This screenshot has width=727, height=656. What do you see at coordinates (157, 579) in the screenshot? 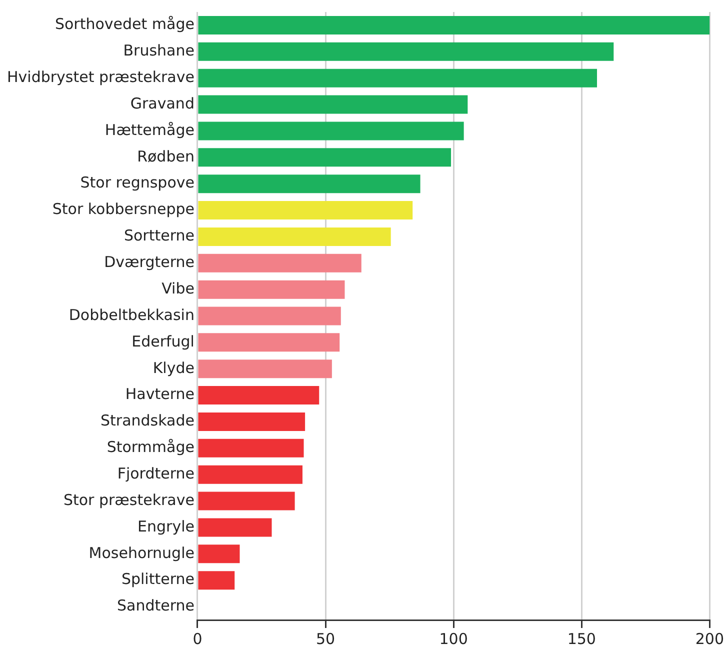
I see `y-tick-label: Splitterne` at bounding box center [157, 579].